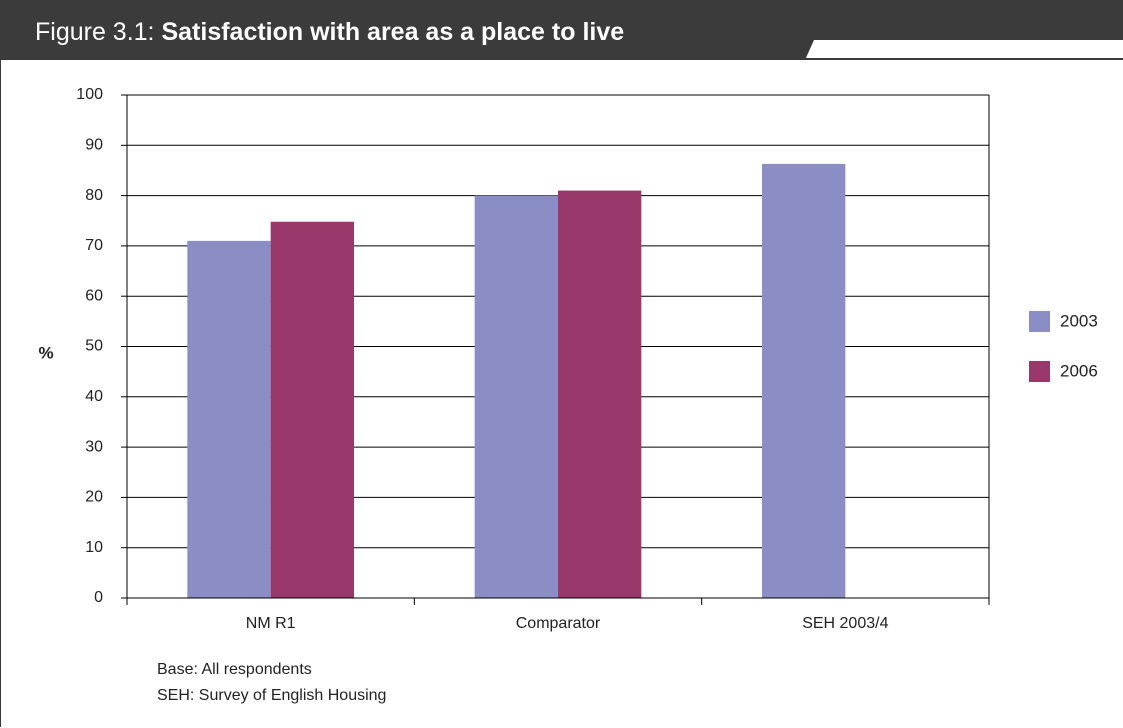 The image size is (1123, 728). Describe the element at coordinates (95, 32) in the screenshot. I see `figure-label: Figure 3.1:` at that location.